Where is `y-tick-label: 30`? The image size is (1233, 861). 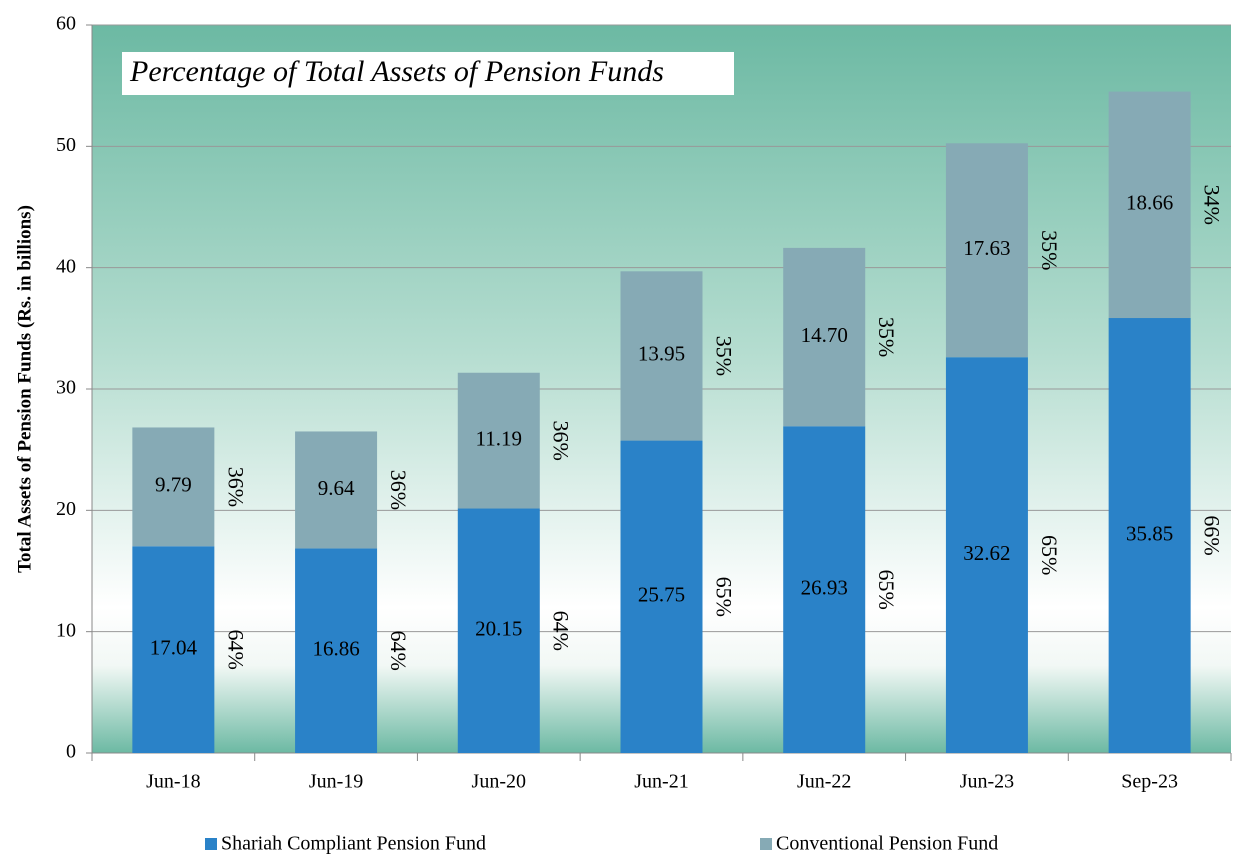
y-tick-label: 30 is located at coordinates (66, 388).